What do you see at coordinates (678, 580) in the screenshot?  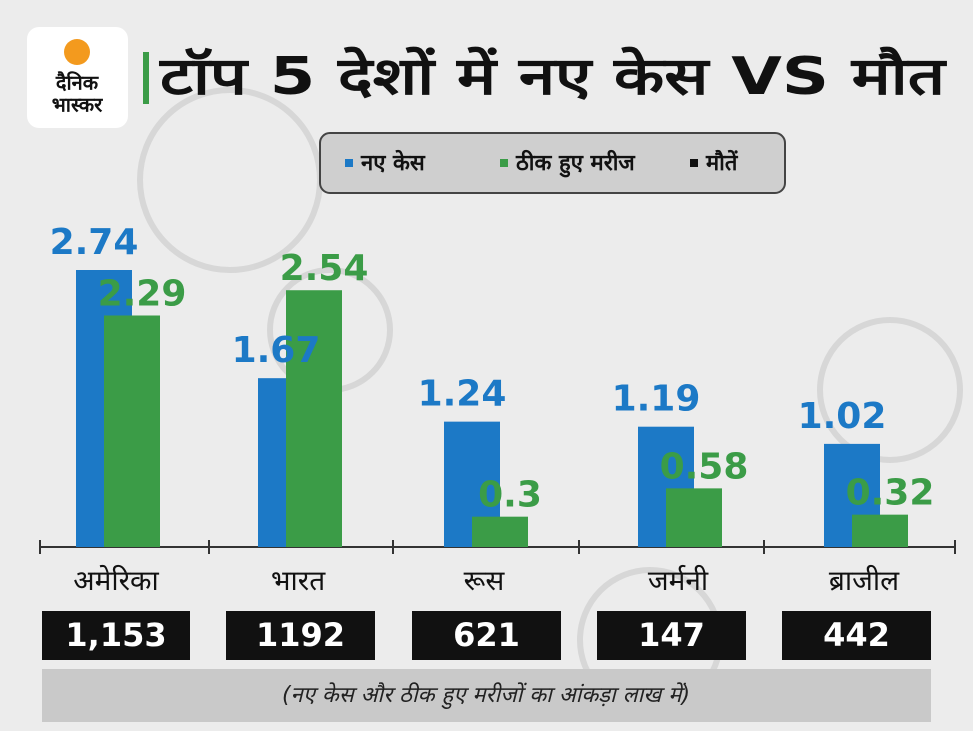 I see `x-tick-label: जर्मनी` at bounding box center [678, 580].